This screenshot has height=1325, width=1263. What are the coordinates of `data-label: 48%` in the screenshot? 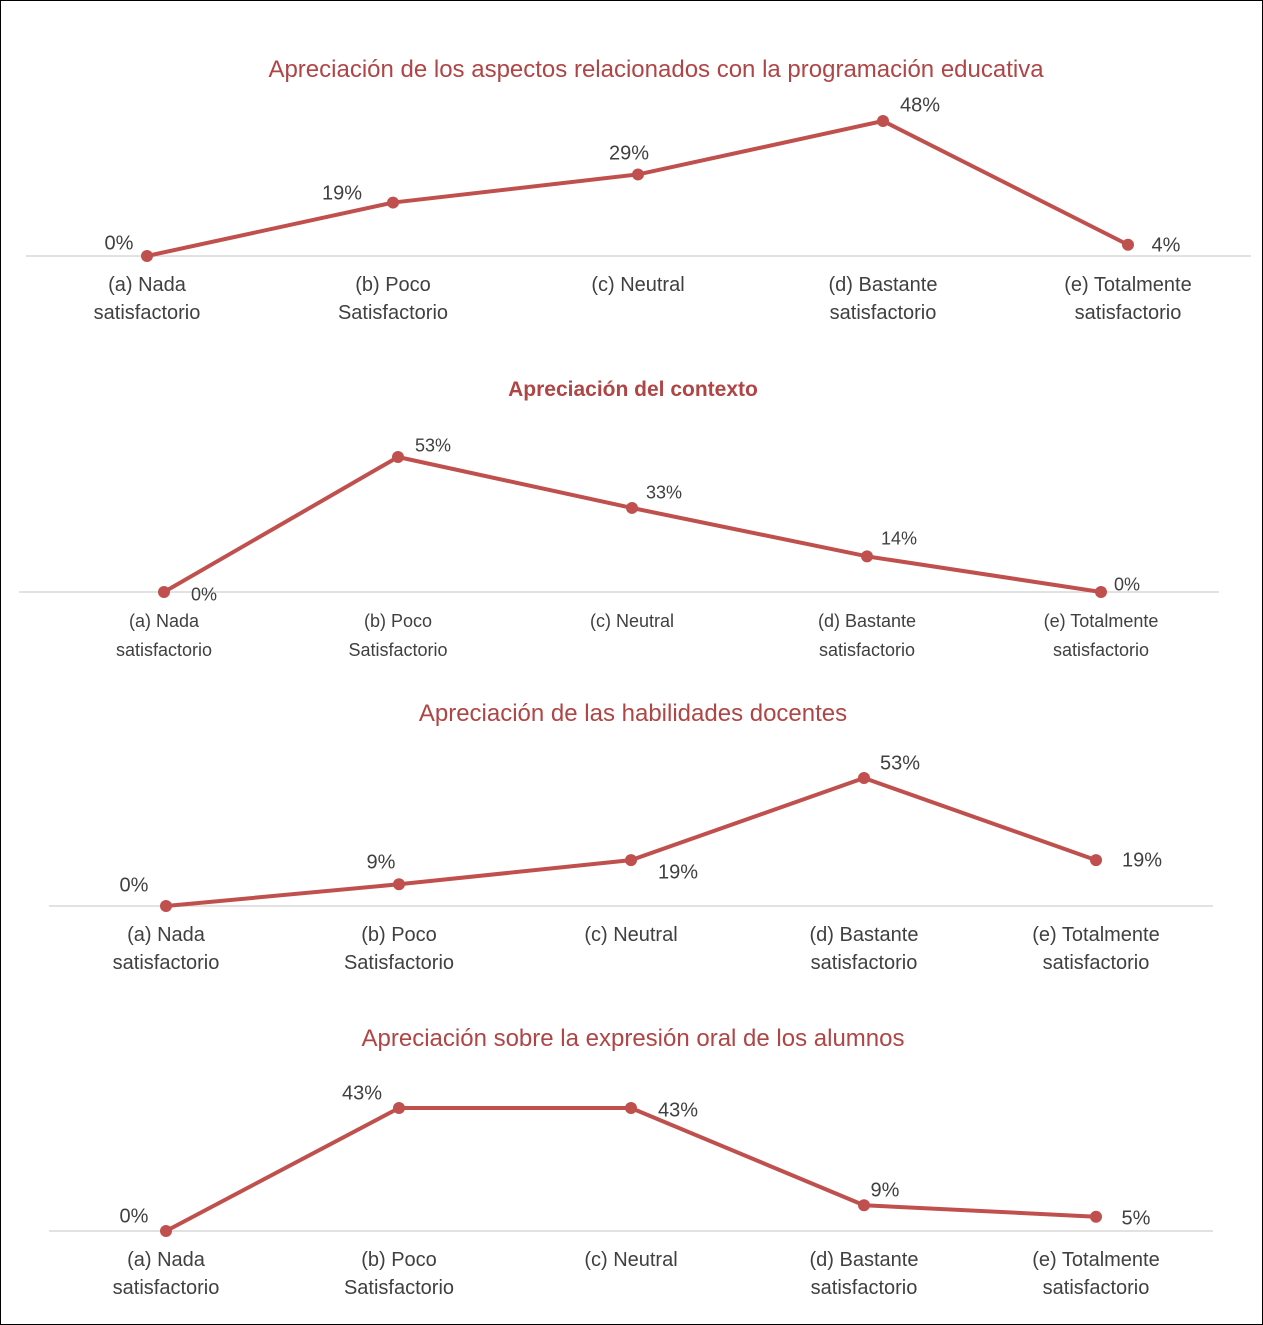 It's located at (920, 105).